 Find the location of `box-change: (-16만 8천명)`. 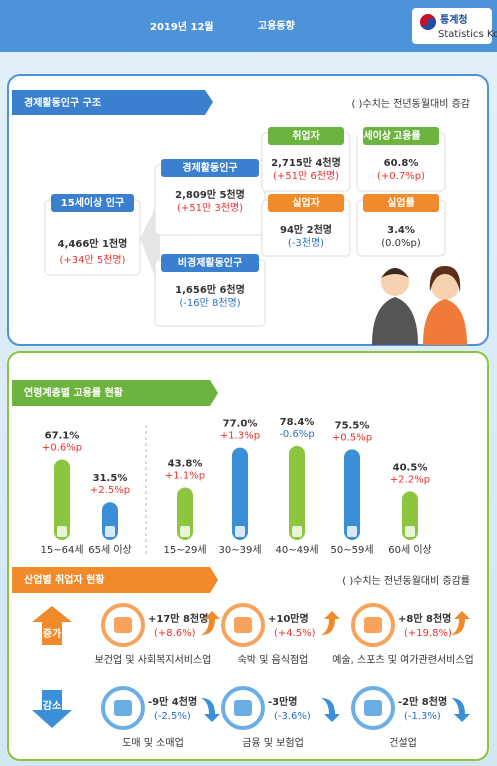

box-change: (-16만 8천명) is located at coordinates (209, 303).